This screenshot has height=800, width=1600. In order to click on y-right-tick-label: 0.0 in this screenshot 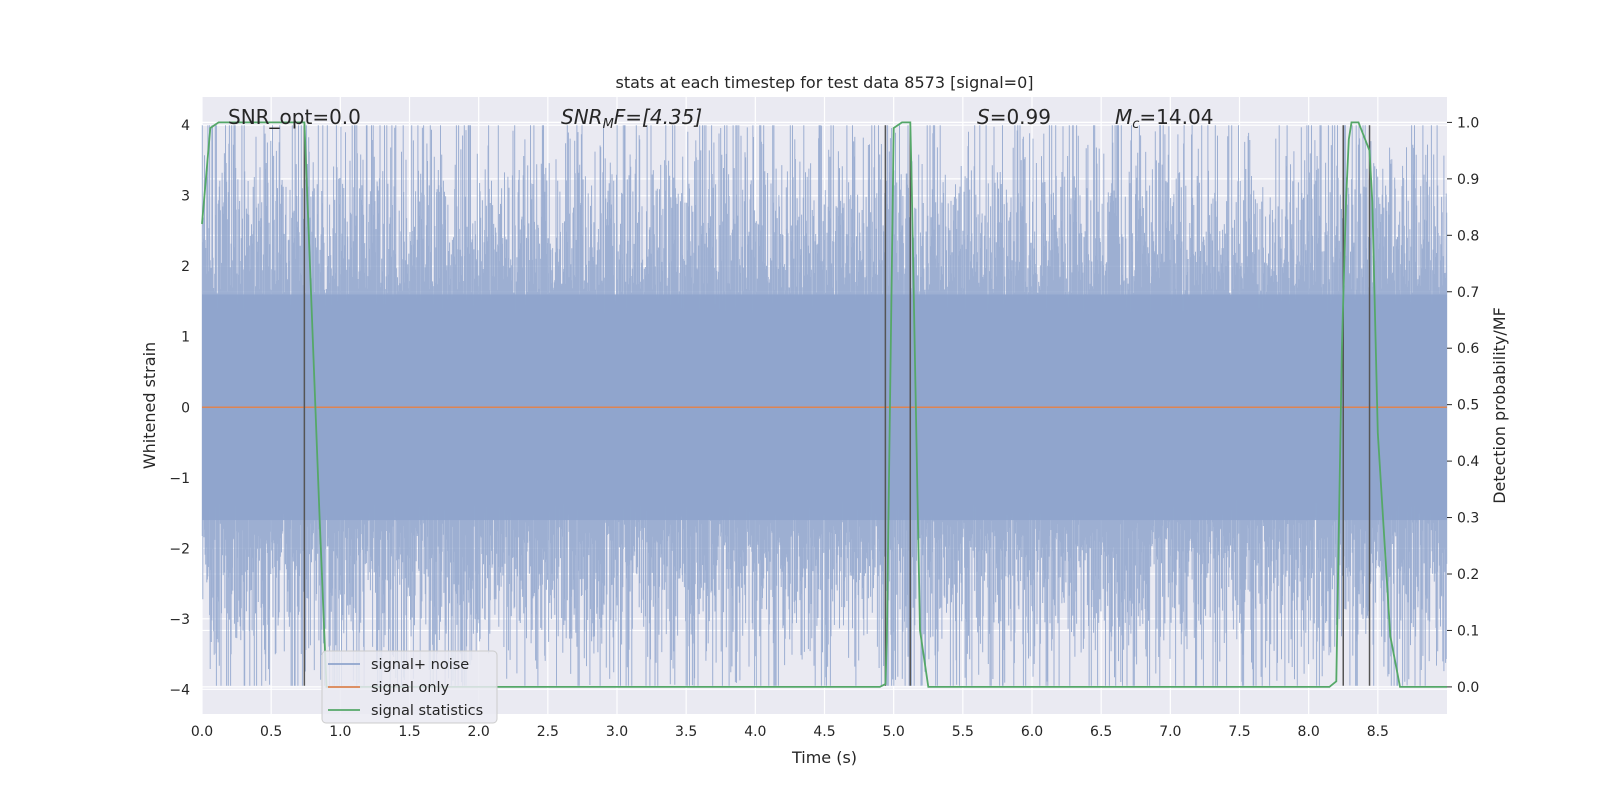, I will do `click(1468, 688)`.